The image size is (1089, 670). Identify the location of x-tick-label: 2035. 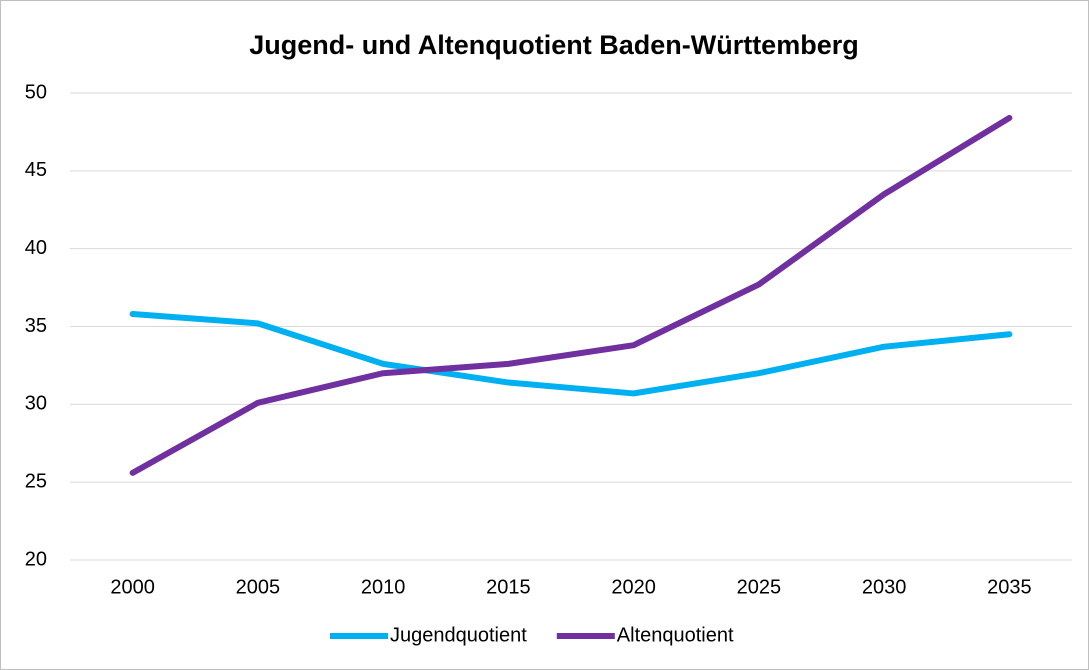
(1009, 587).